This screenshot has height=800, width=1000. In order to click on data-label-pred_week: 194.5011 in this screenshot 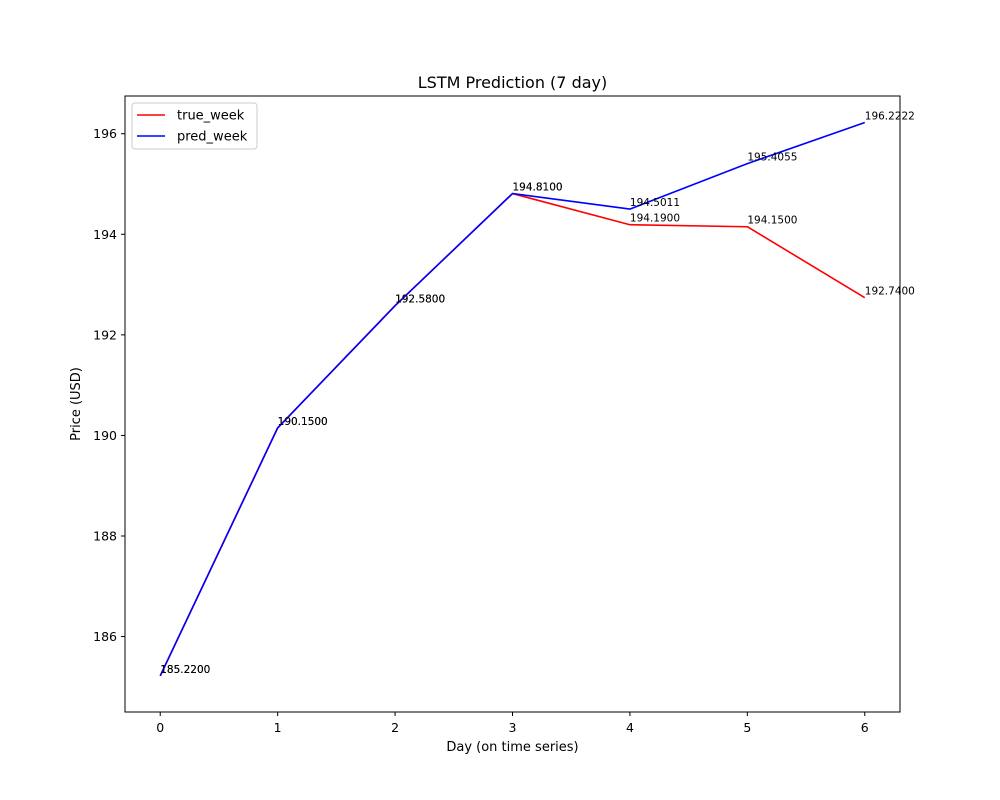, I will do `click(655, 203)`.